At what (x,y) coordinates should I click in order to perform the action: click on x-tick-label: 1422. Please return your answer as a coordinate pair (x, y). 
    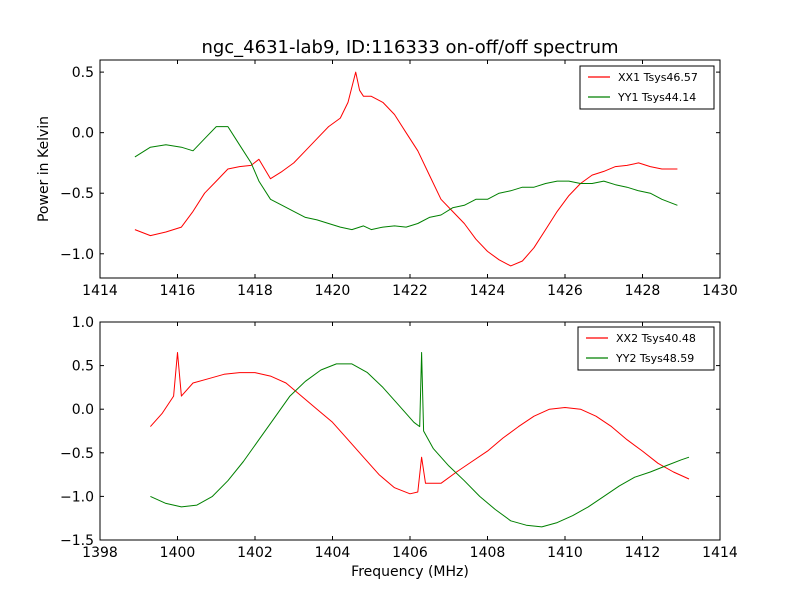
    Looking at the image, I should click on (410, 291).